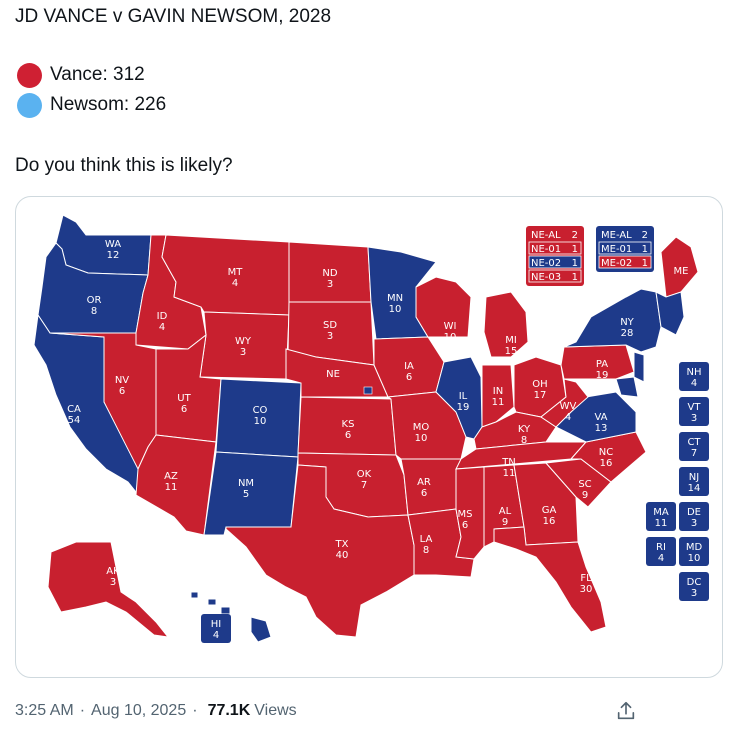 The height and width of the screenshot is (731, 743). What do you see at coordinates (216, 624) in the screenshot?
I see `state-label-hi: HI` at bounding box center [216, 624].